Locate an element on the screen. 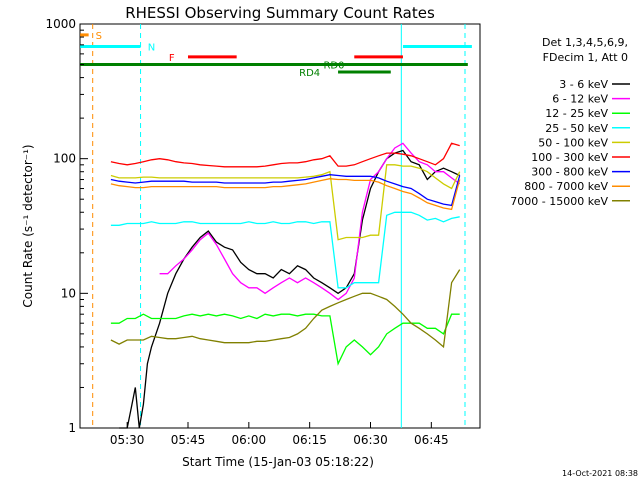  legend-header-0: Det 1,3,4,5,6,9, is located at coordinates (585, 42).